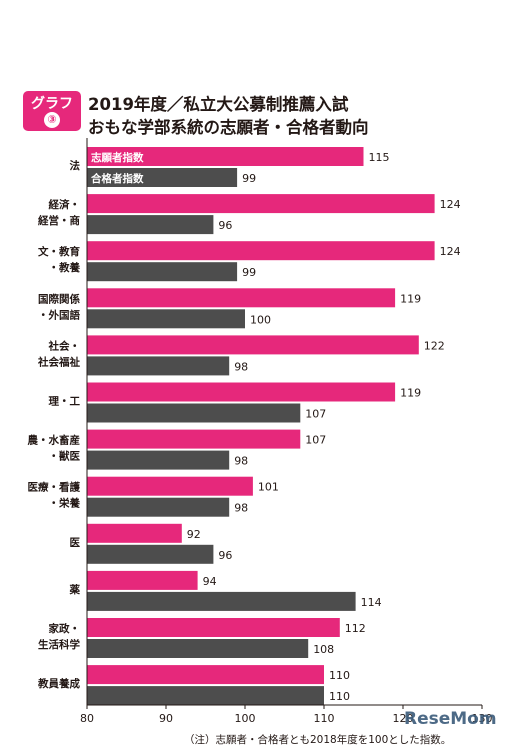 The width and height of the screenshot is (512, 753). What do you see at coordinates (245, 718) in the screenshot?
I see `x-tick-label: 100` at bounding box center [245, 718].